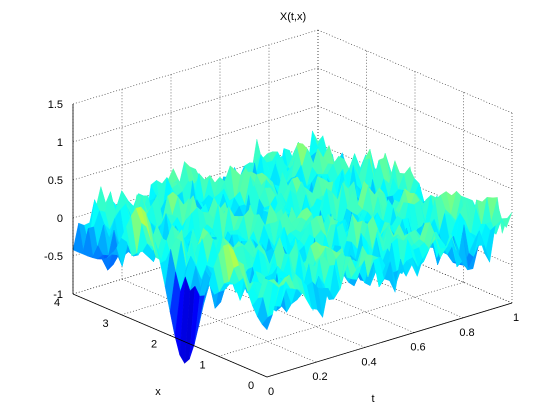 This screenshot has height=420, width=560. What do you see at coordinates (57, 303) in the screenshot?
I see `x-tick-label: 4` at bounding box center [57, 303].